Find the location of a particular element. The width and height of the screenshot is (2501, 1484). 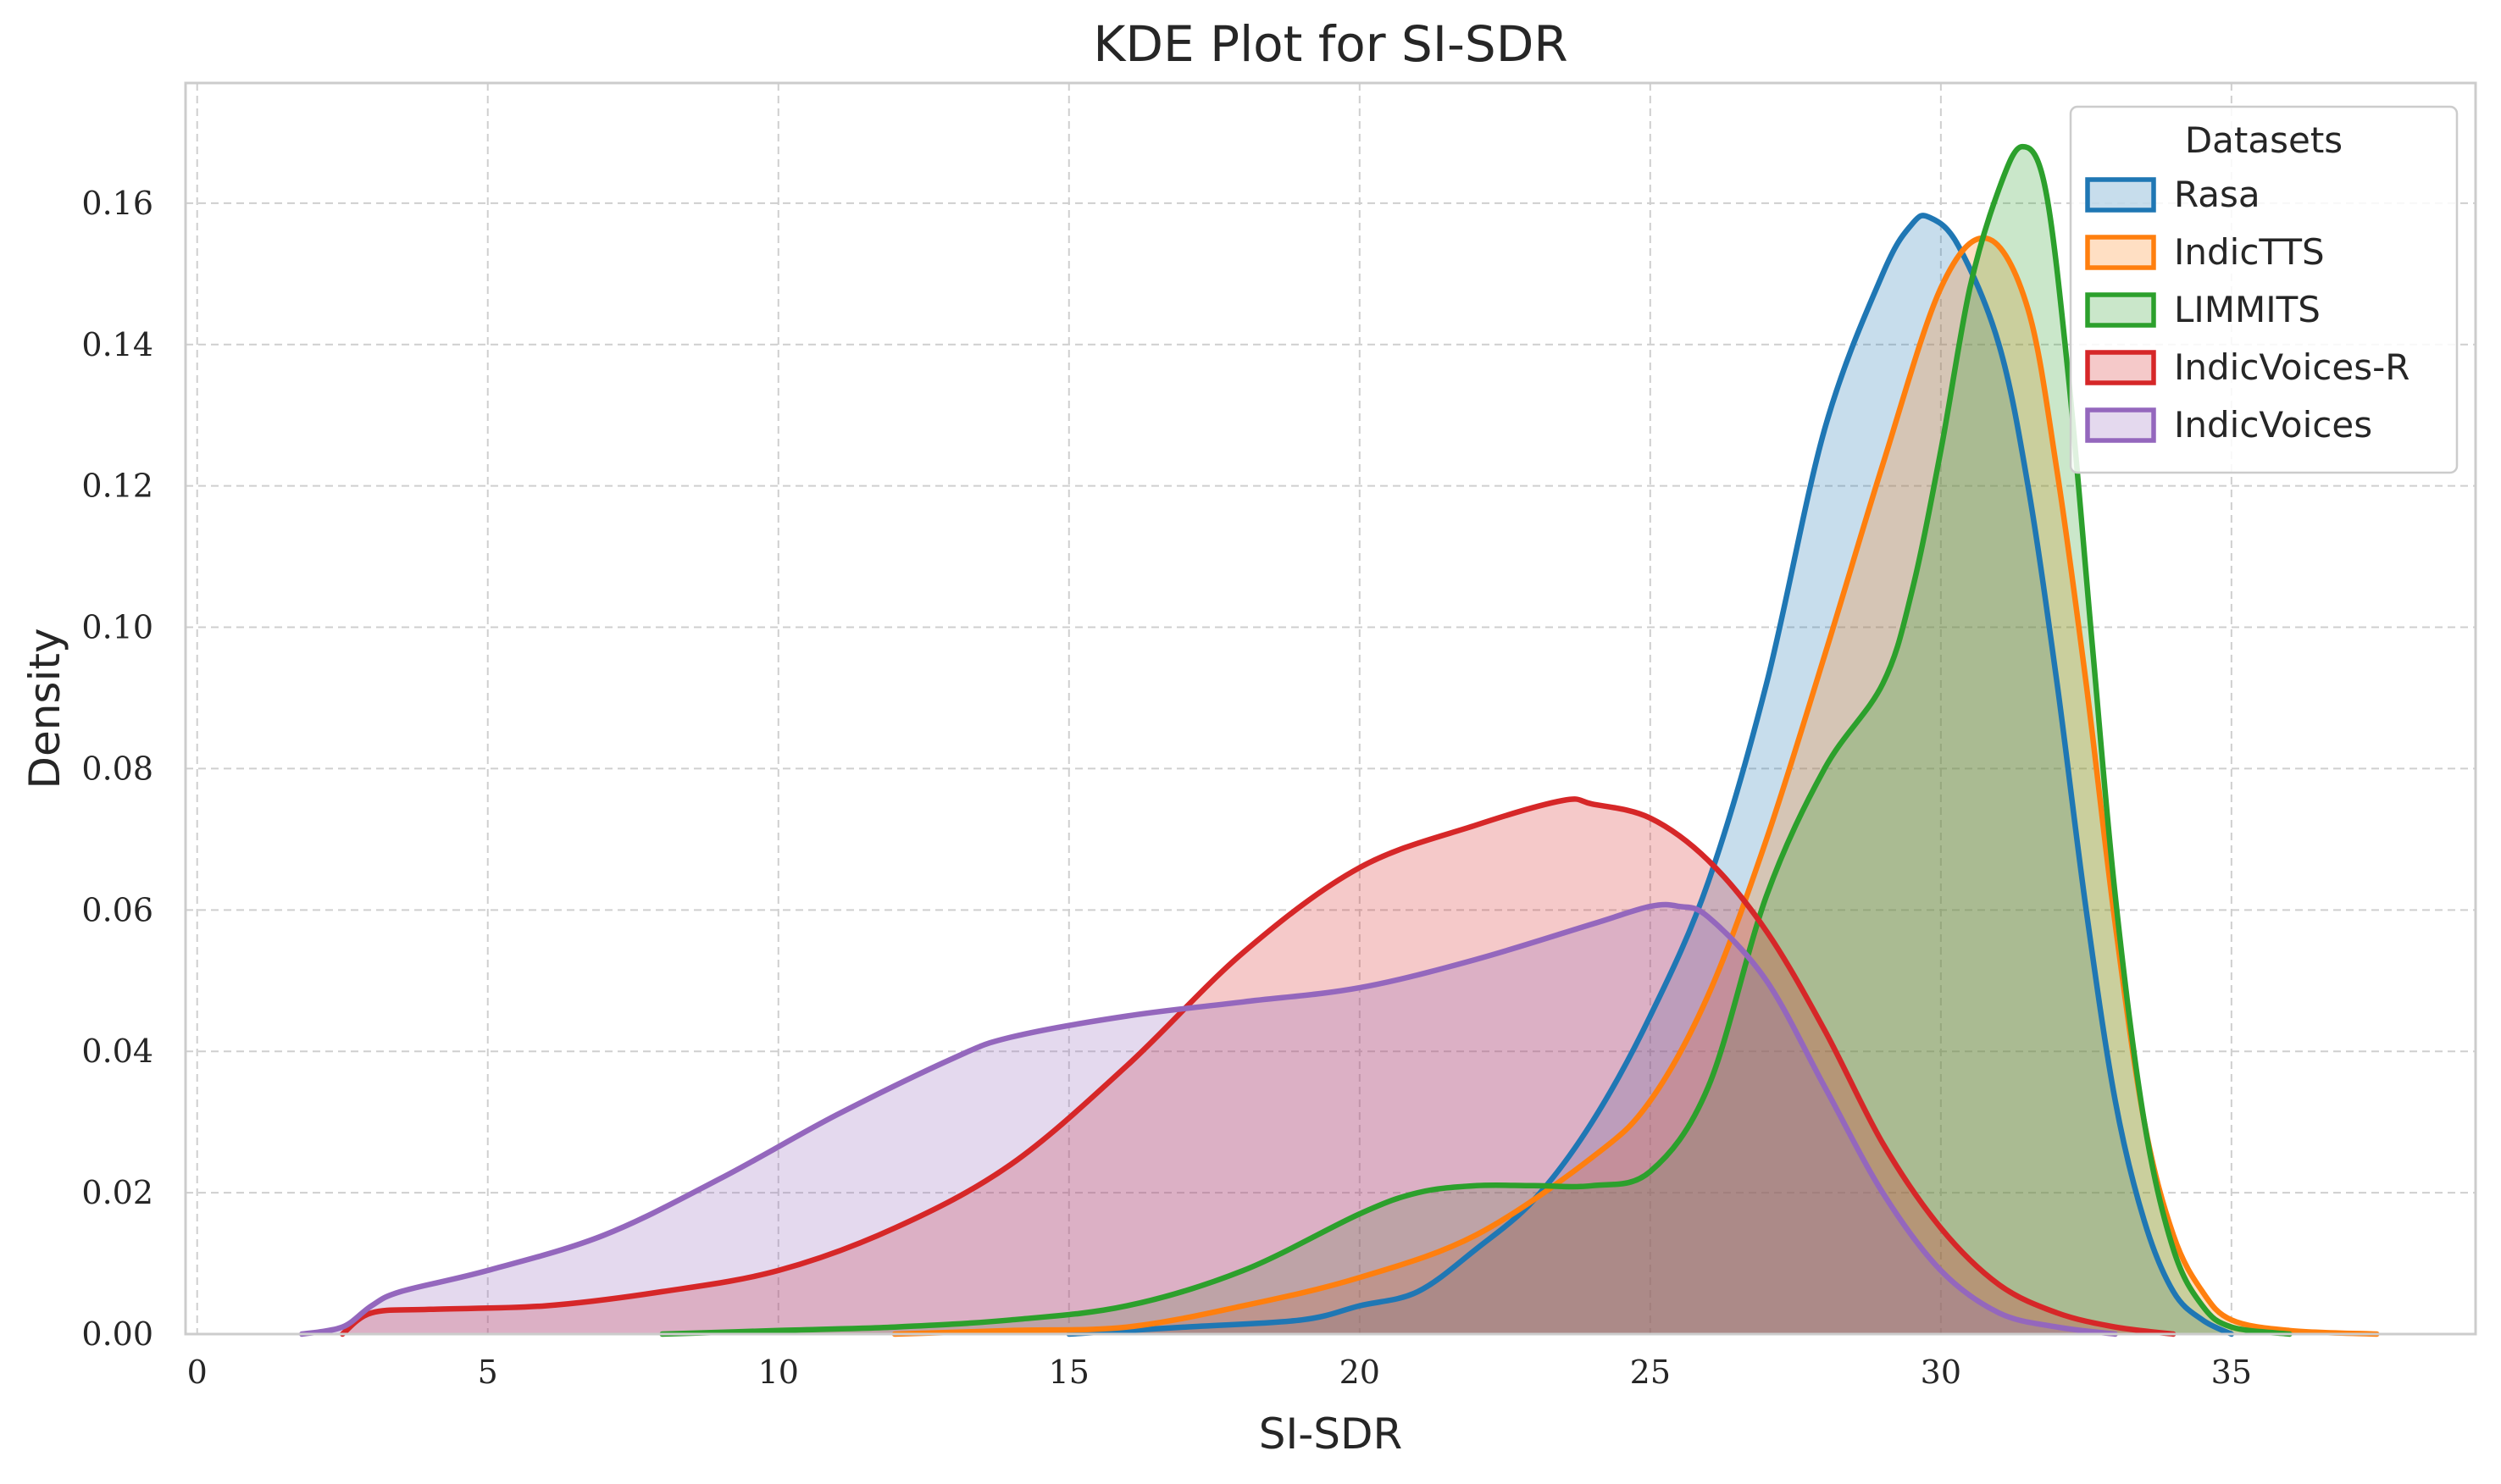

x-tick-label: 0 is located at coordinates (197, 1372).